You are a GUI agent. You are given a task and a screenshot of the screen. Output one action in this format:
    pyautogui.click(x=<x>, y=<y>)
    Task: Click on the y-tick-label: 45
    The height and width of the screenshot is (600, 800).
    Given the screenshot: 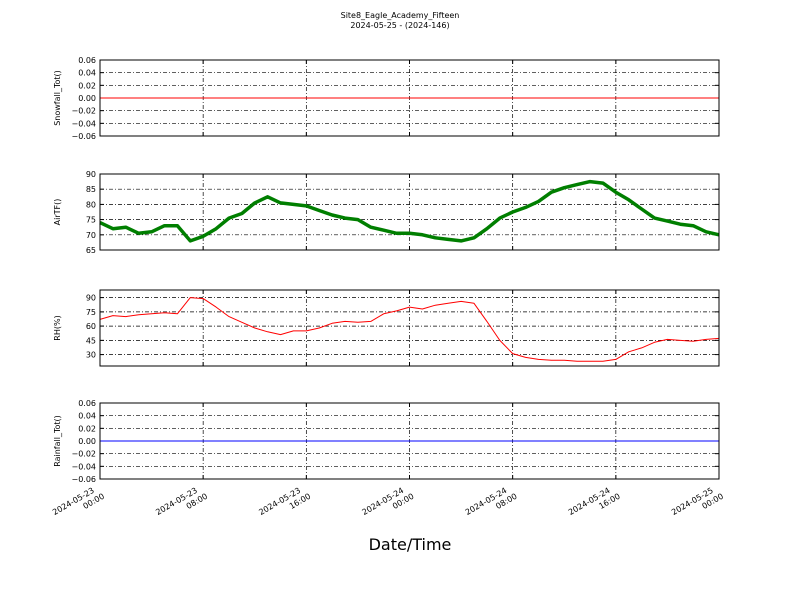 What is the action you would take?
    pyautogui.click(x=91, y=340)
    